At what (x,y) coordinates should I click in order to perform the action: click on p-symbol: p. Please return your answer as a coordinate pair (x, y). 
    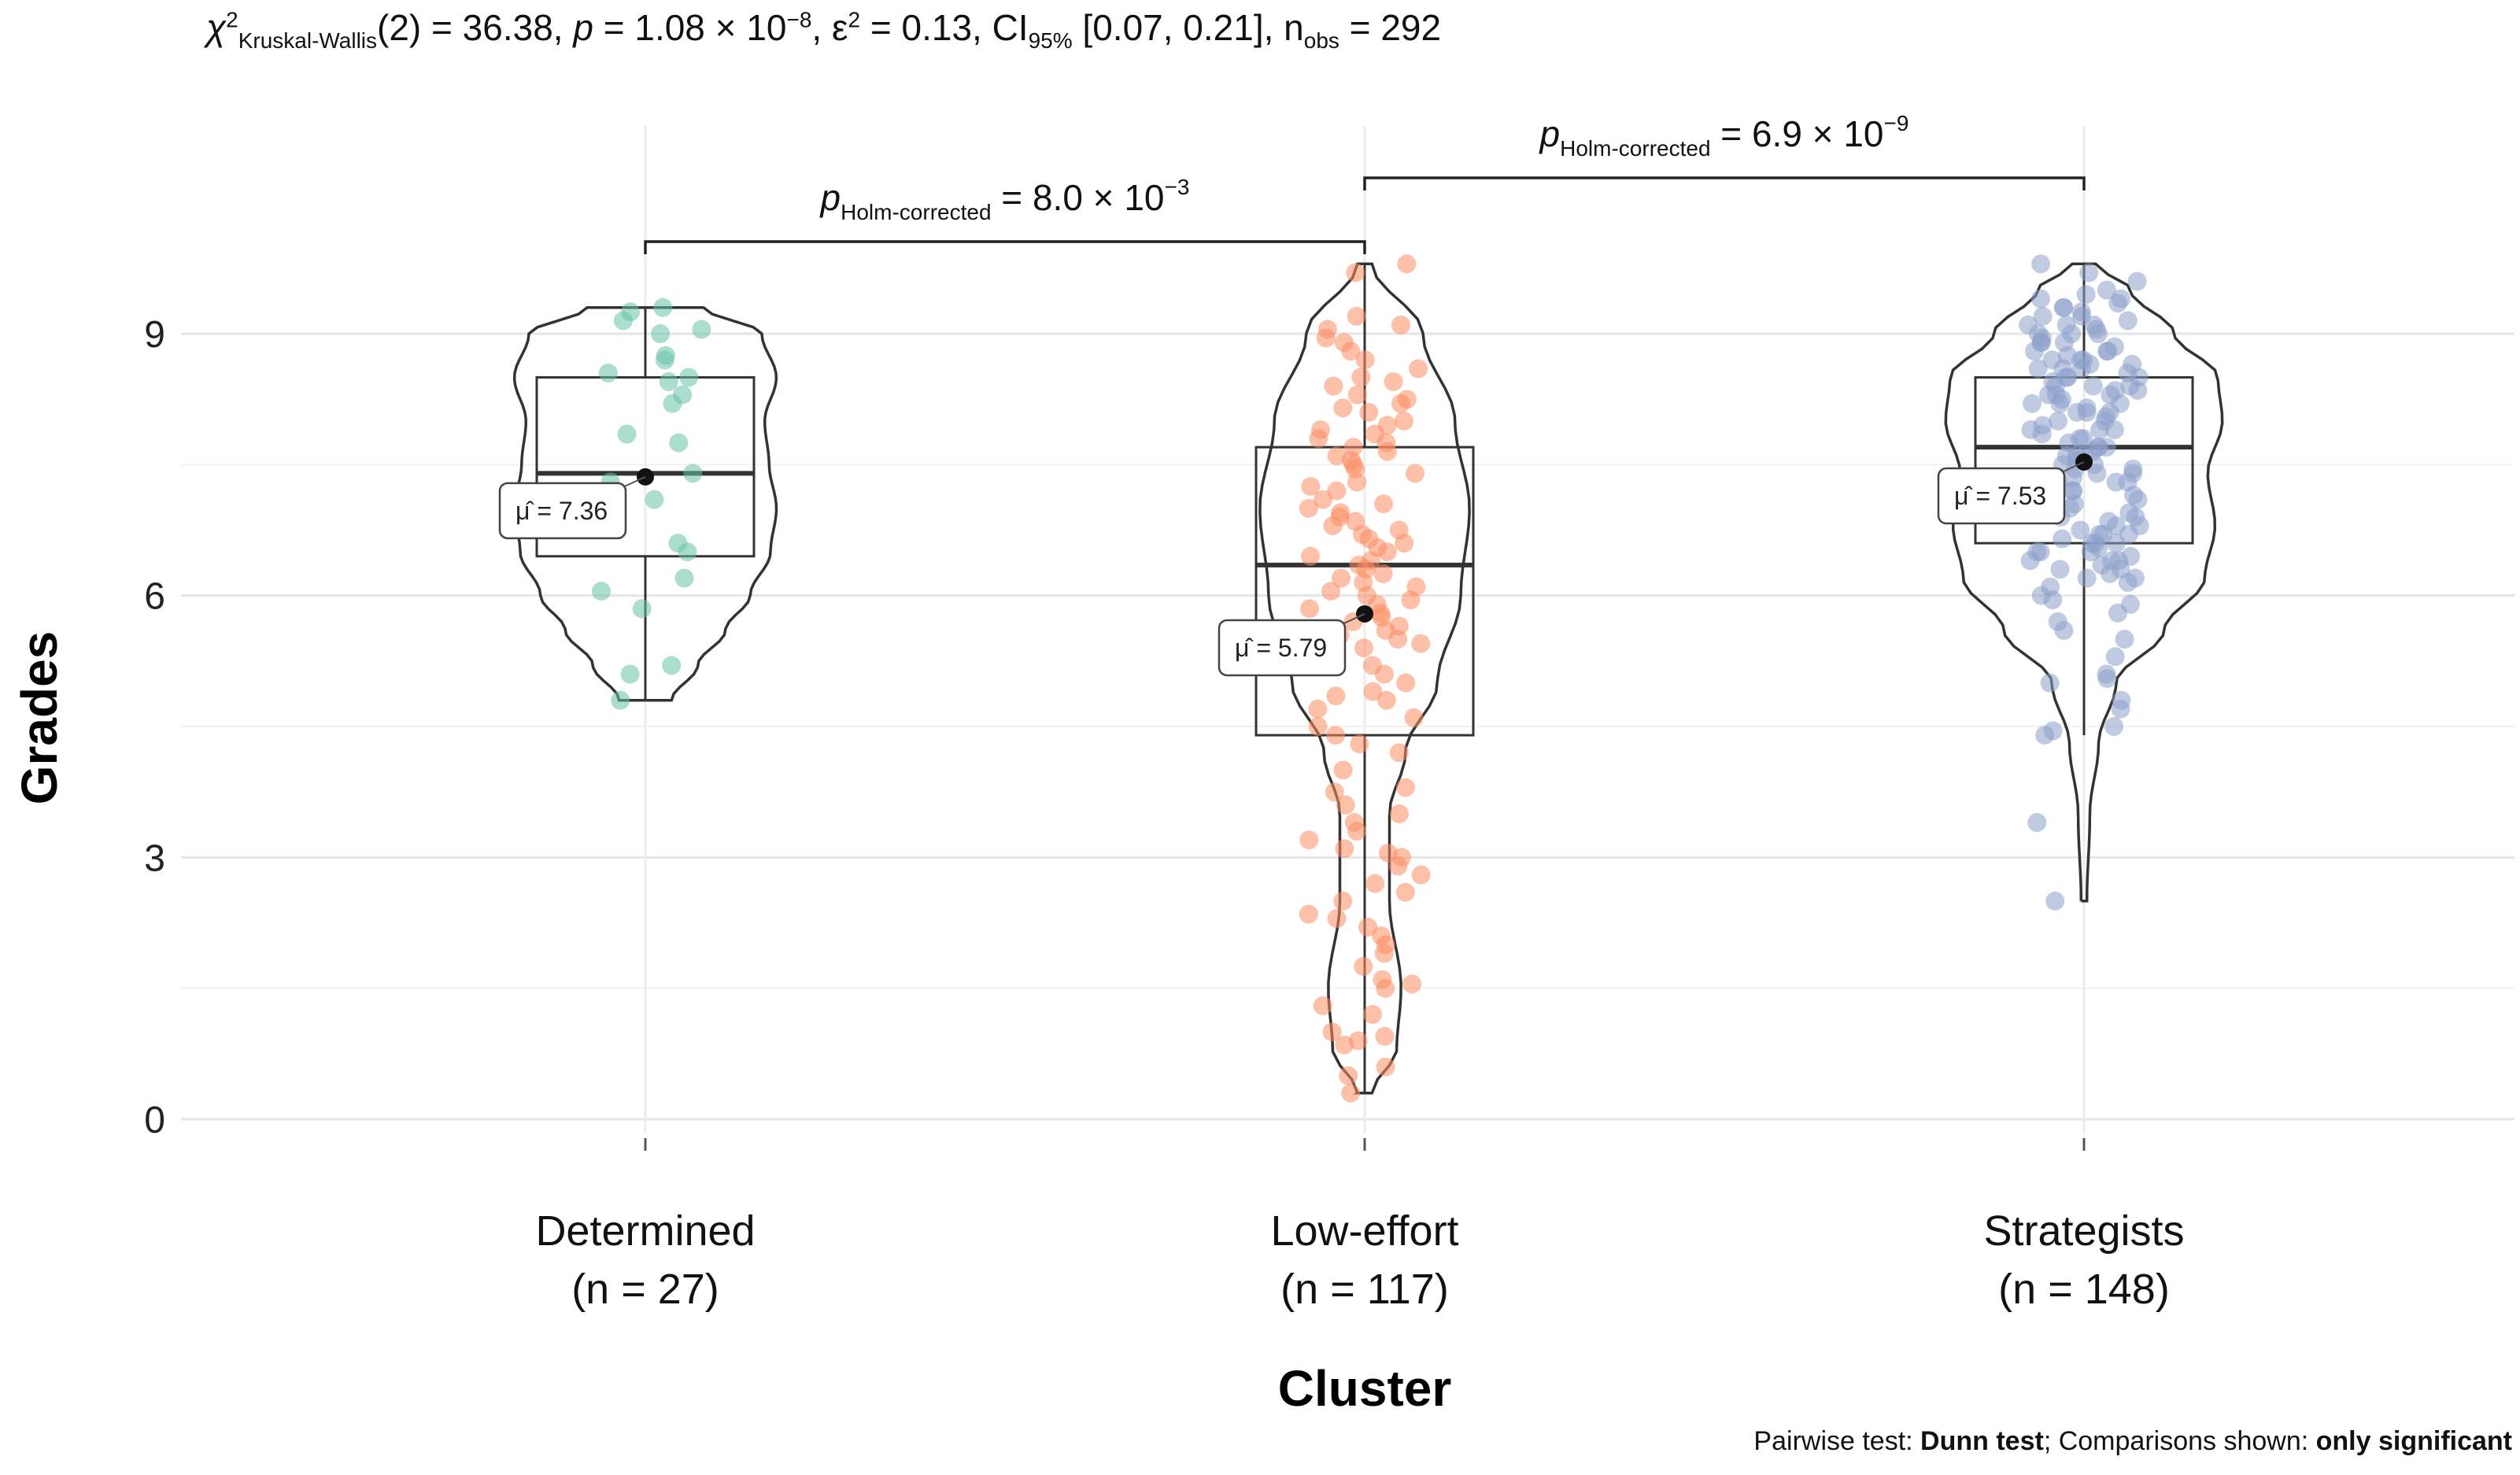
    Looking at the image, I should click on (1550, 133).